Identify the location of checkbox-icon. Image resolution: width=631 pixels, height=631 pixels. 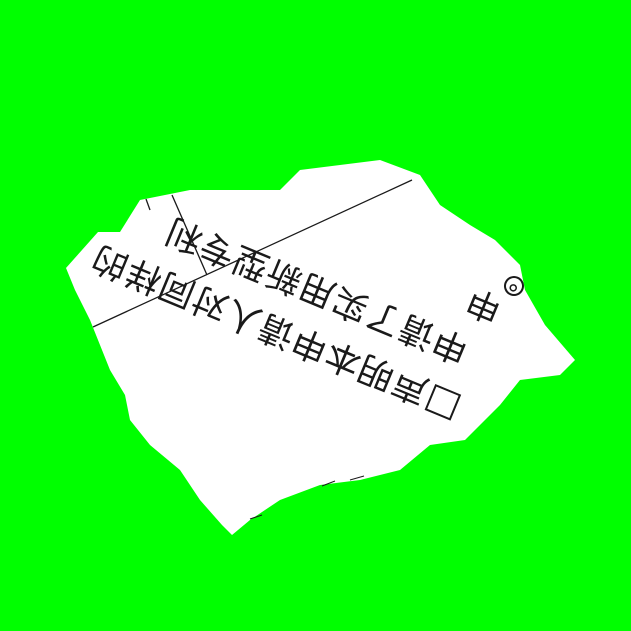
(443, 402).